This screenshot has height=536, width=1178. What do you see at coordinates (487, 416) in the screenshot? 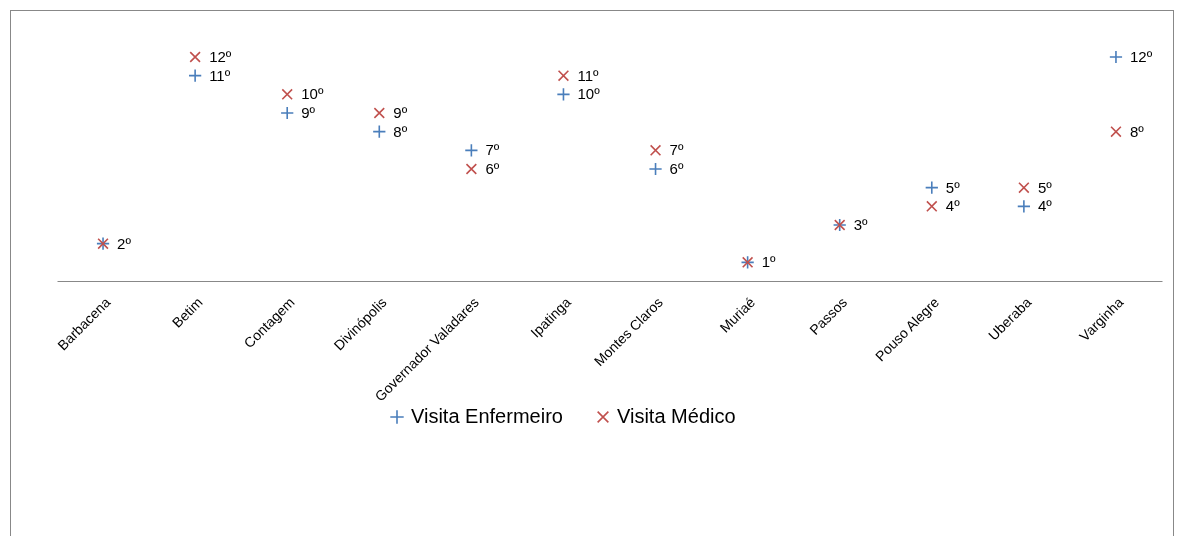
I see `legend-label: Visita Enfermeiro` at bounding box center [487, 416].